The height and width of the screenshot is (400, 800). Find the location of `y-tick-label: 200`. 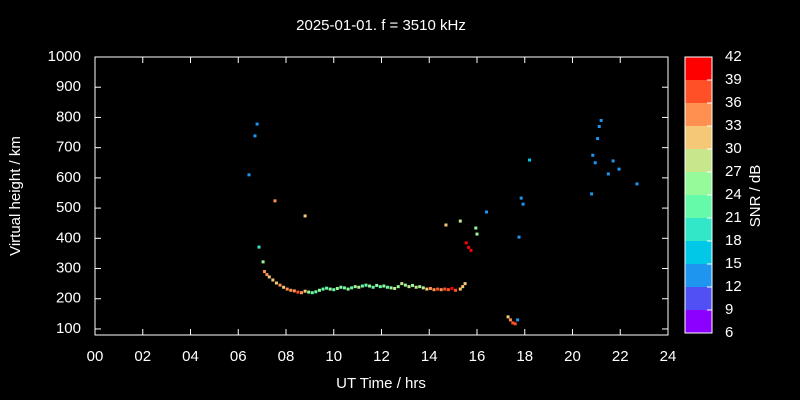

y-tick-label: 200 is located at coordinates (68, 298).